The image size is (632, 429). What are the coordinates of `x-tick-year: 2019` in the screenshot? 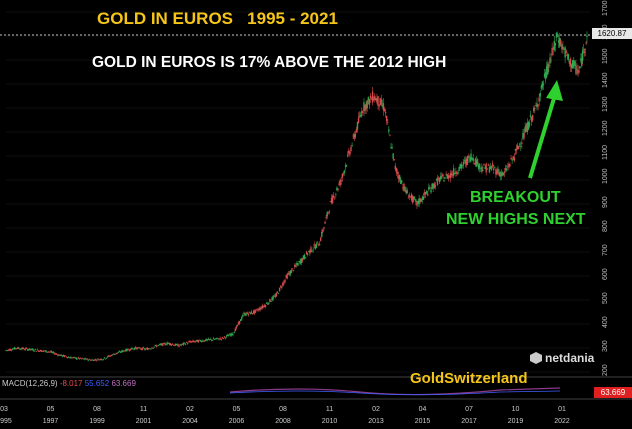 It's located at (516, 421).